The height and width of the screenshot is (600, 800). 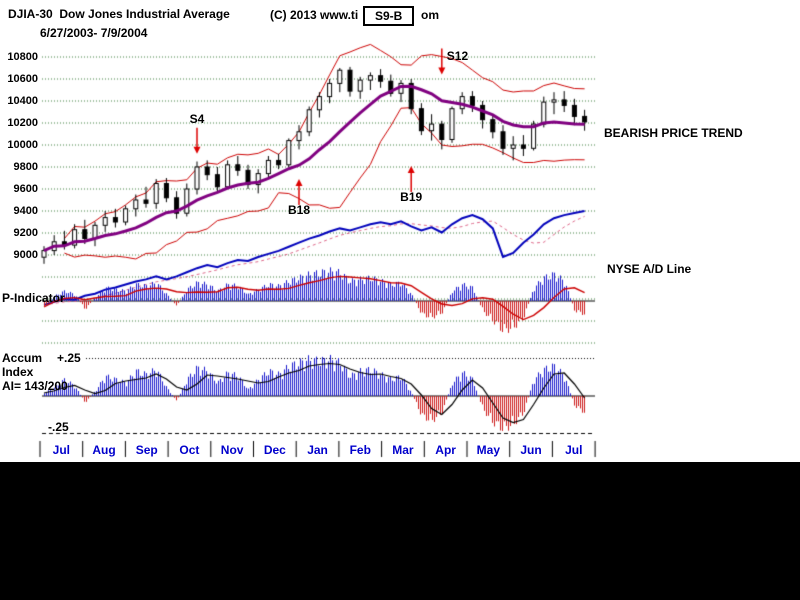 I want to click on month-label: Mar, so click(x=403, y=450).